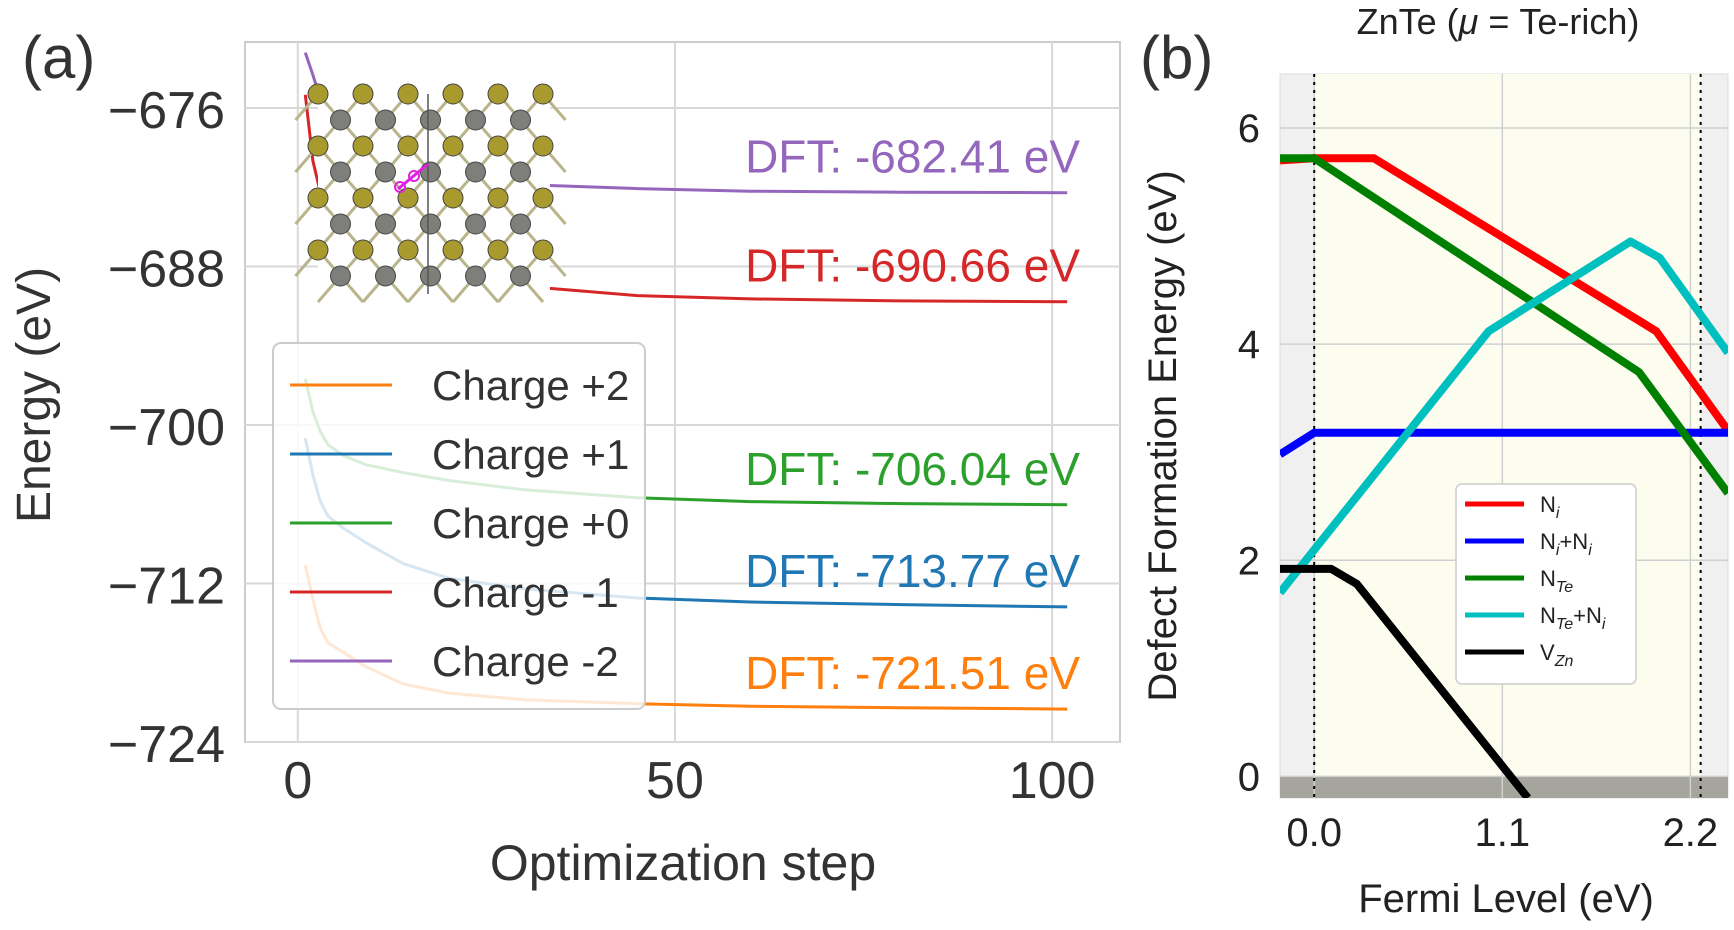 The height and width of the screenshot is (930, 1734). Describe the element at coordinates (1556, 655) in the screenshot. I see `legend-entry-label: VZn` at that location.